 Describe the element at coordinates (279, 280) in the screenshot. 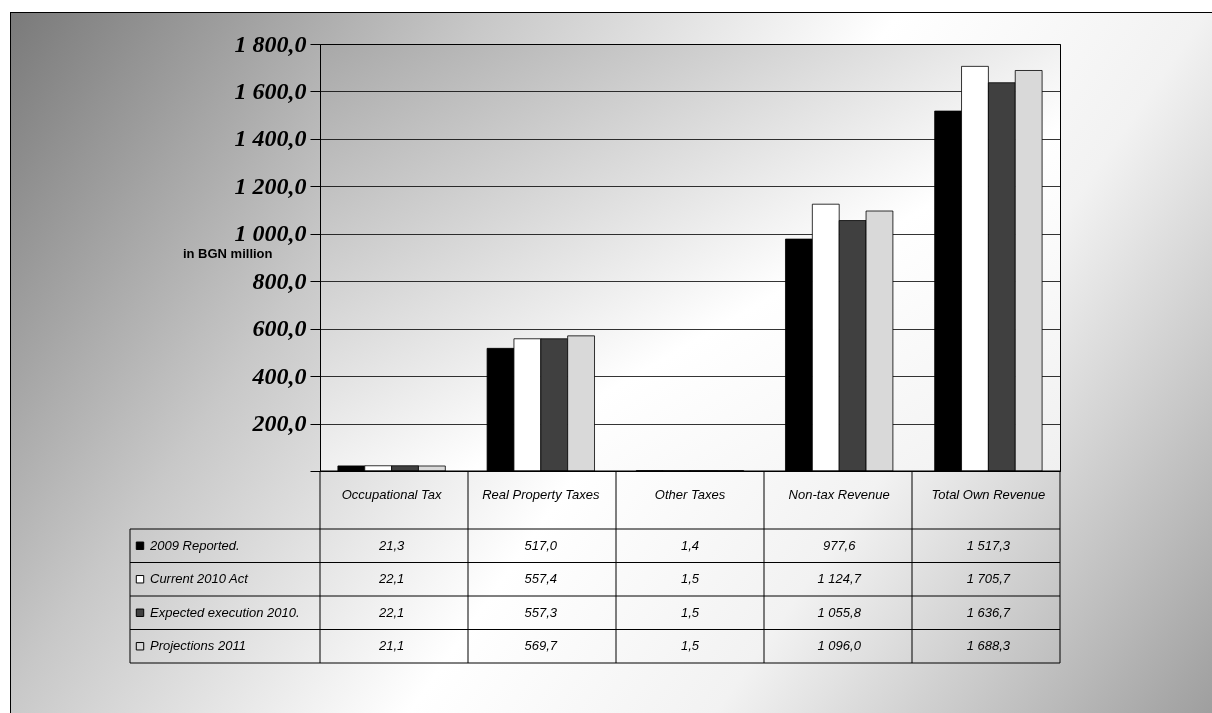

I see `y-tick-label: 800,0` at that location.